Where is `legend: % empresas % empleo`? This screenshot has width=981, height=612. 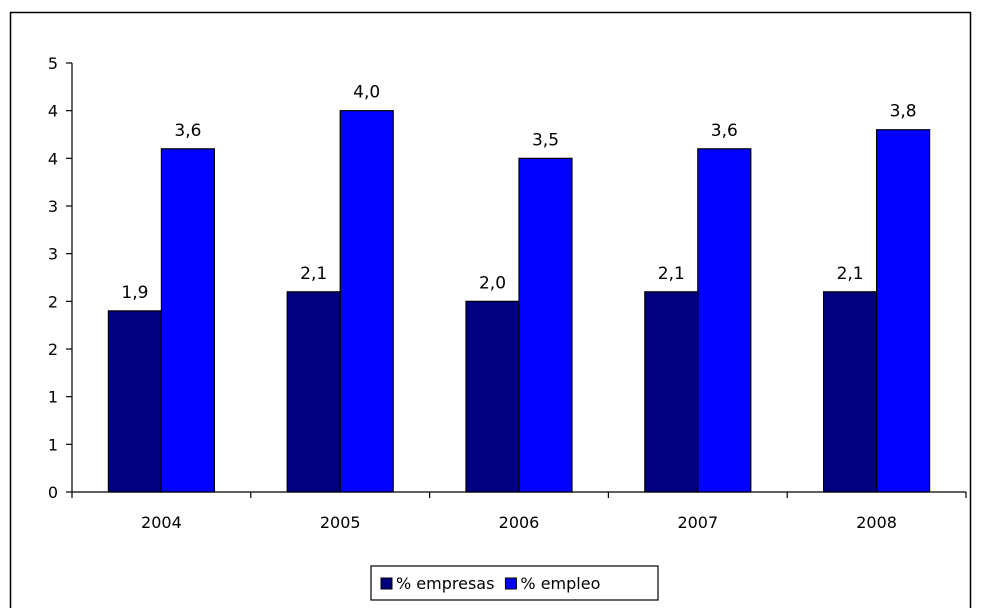 legend: % empresas % empleo is located at coordinates (514, 583).